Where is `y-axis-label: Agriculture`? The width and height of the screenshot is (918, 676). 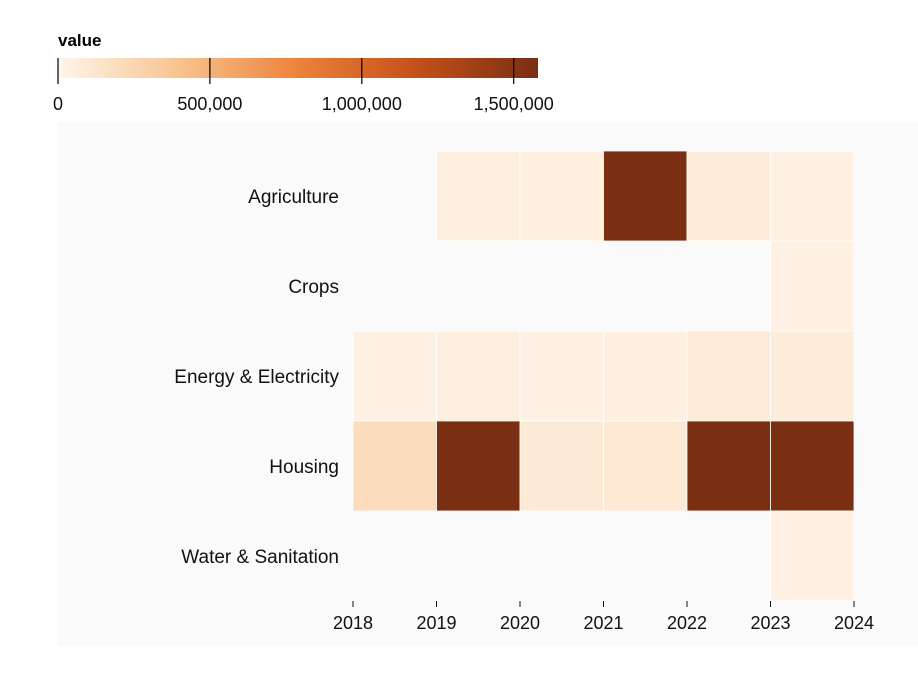
y-axis-label: Agriculture is located at coordinates (293, 197).